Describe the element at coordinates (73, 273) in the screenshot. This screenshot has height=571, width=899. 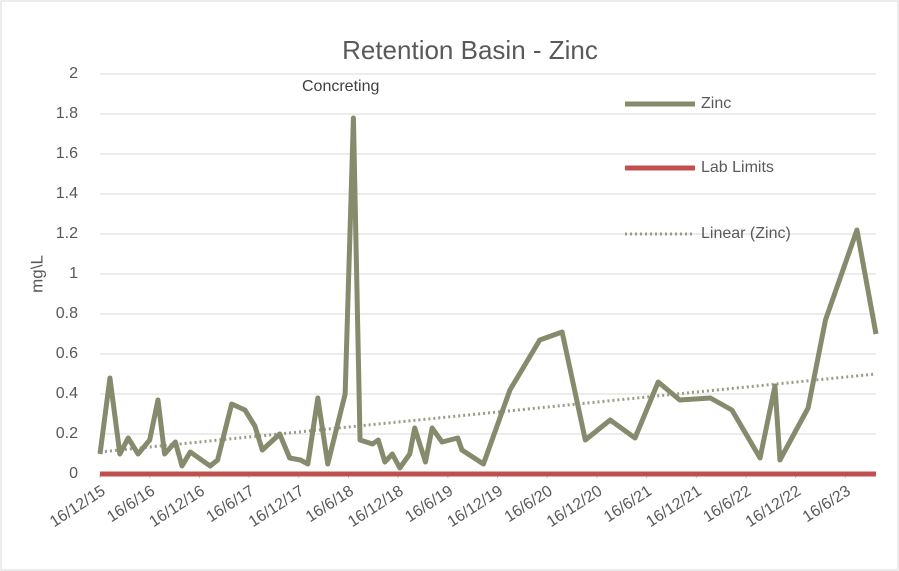
I see `y-tick-label: 1` at that location.